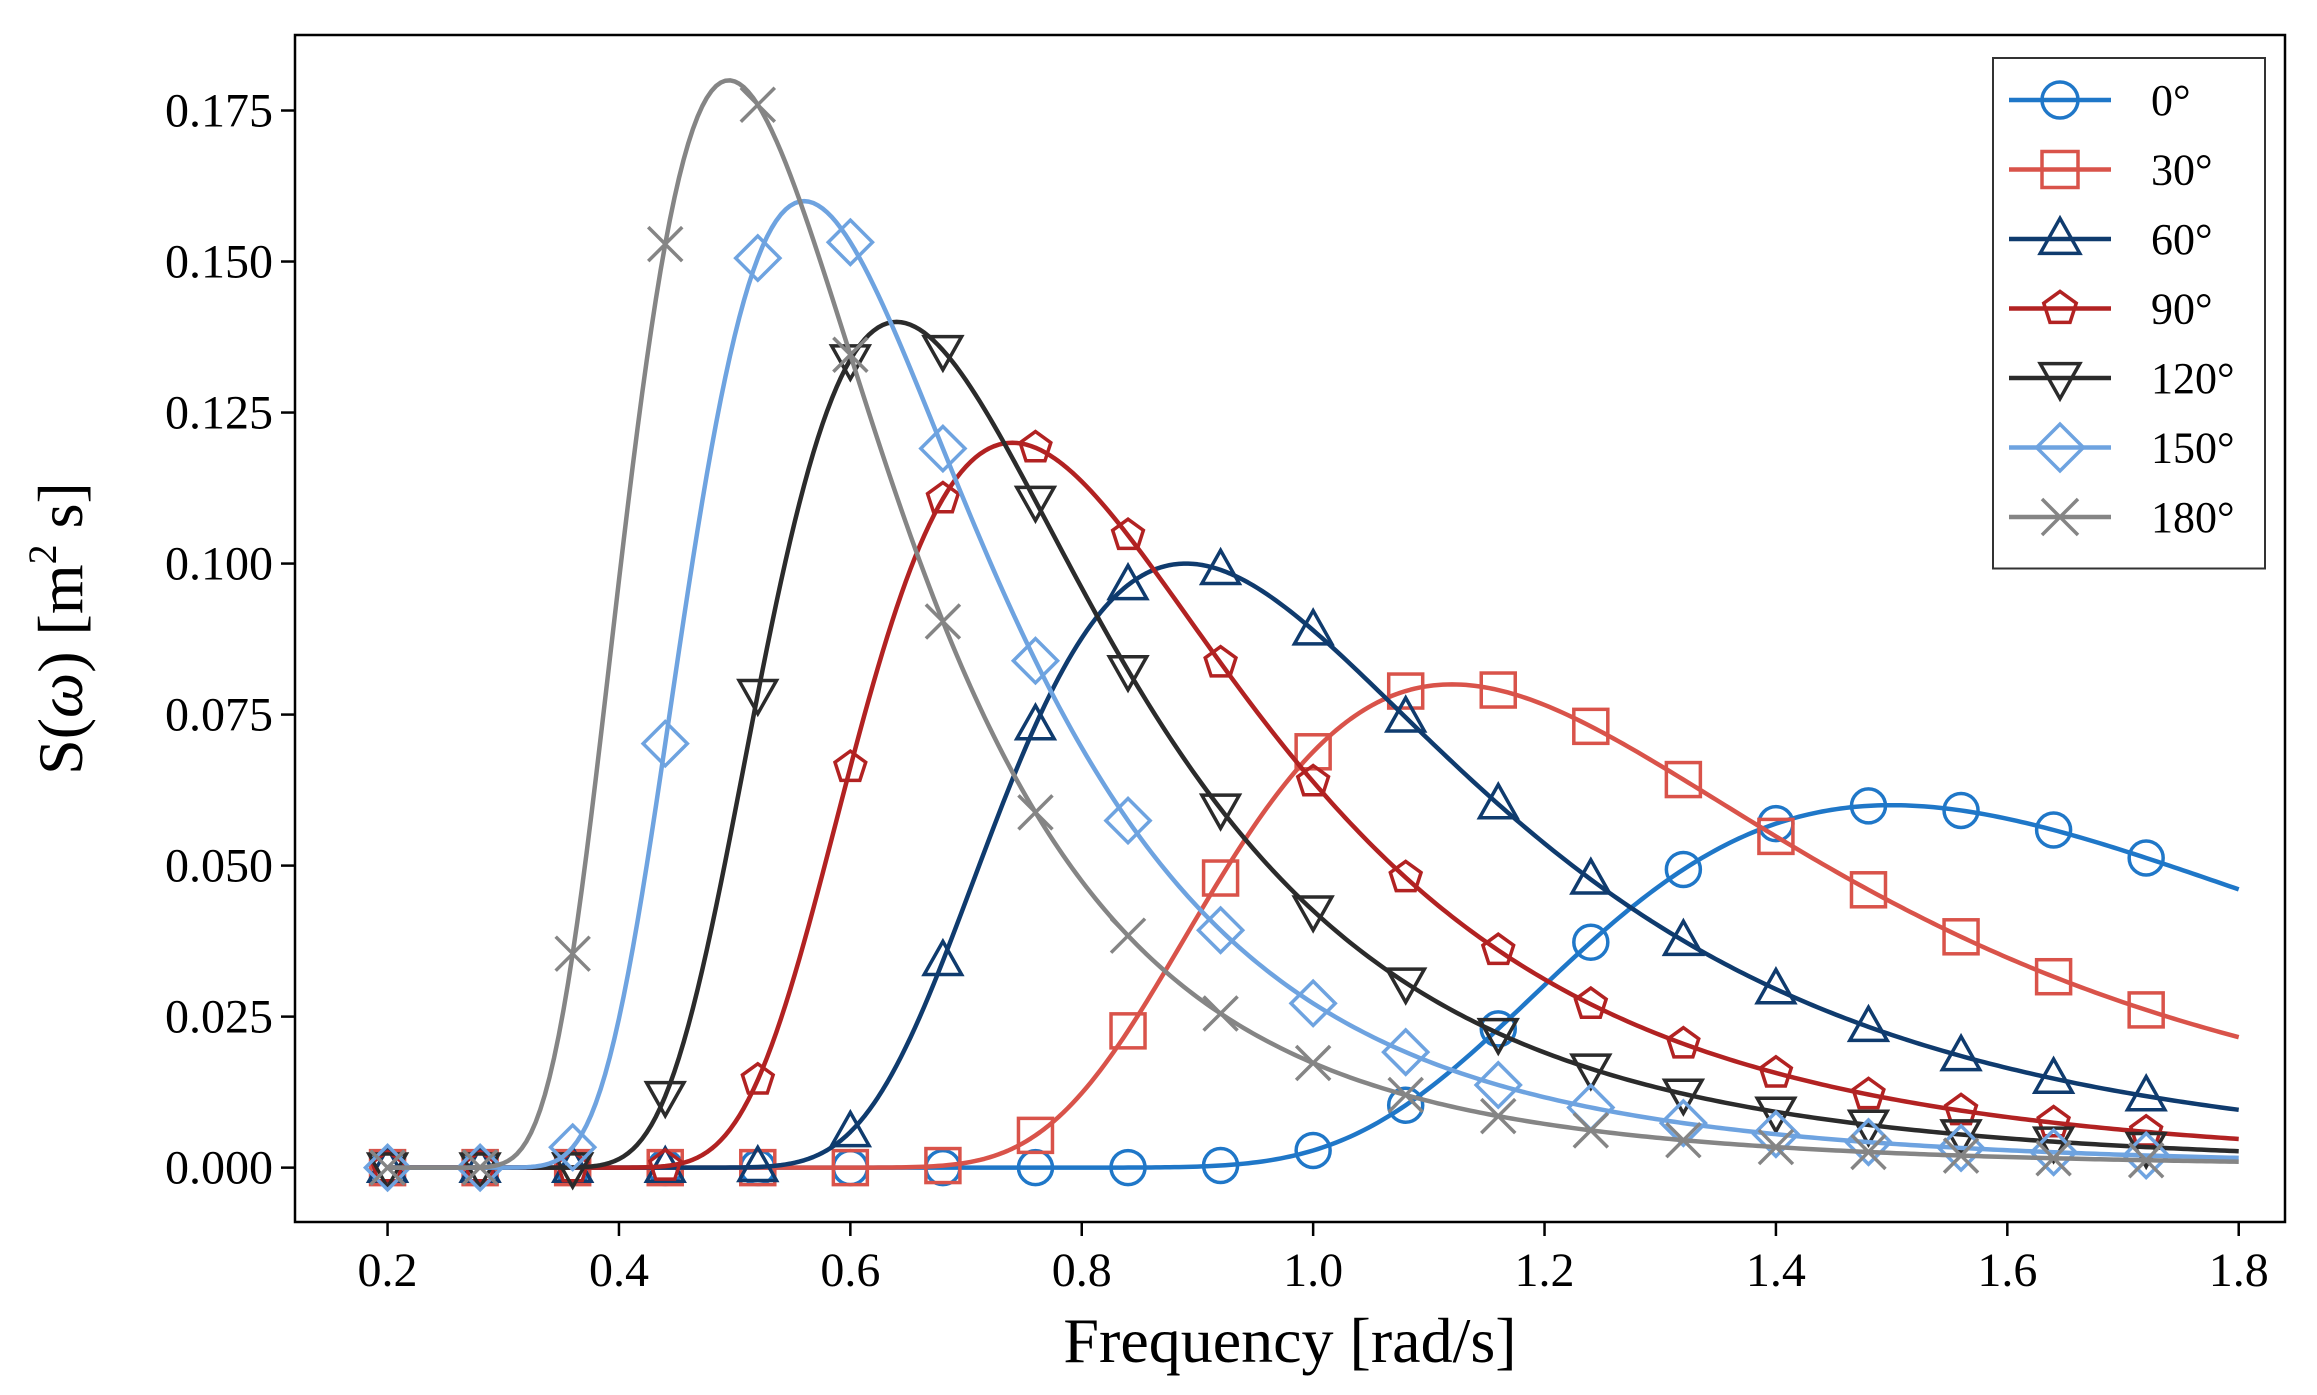 The height and width of the screenshot is (1395, 2317). Describe the element at coordinates (219, 1168) in the screenshot. I see `y-tick-label: 0.000` at that location.